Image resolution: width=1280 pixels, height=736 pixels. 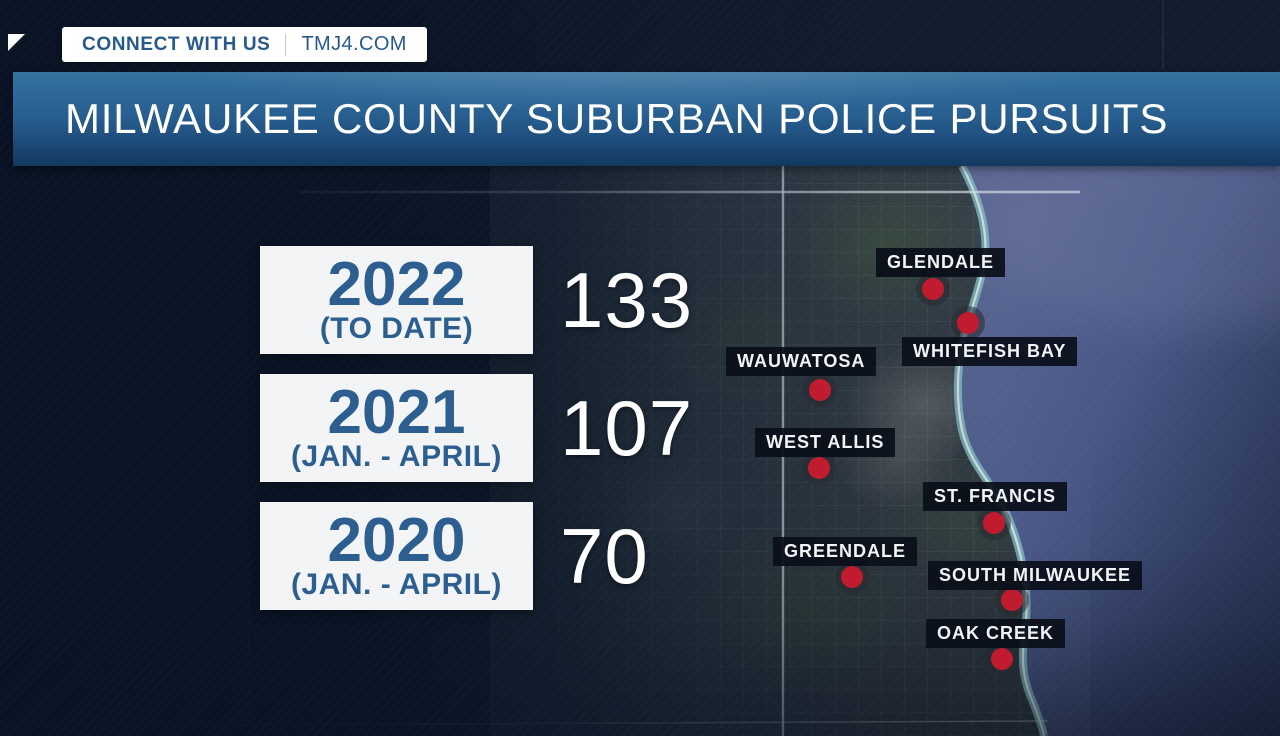 I want to click on stat-year: 2020, so click(x=396, y=540).